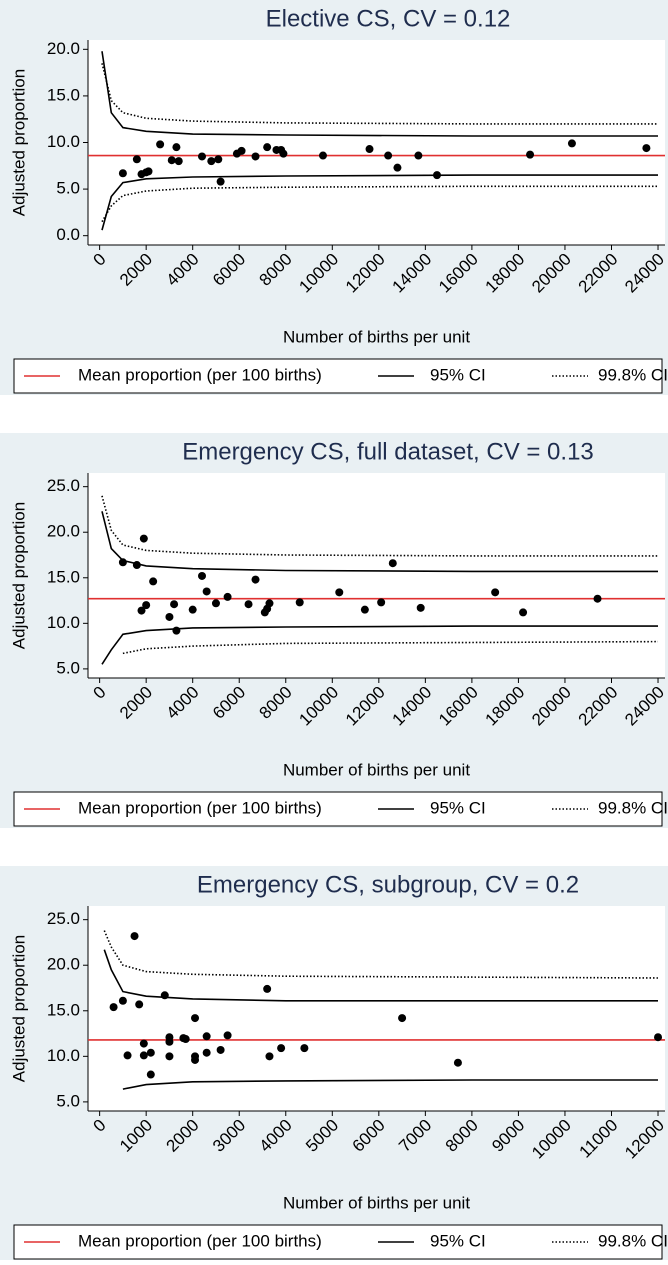 The height and width of the screenshot is (1265, 668). I want to click on y-tick-label: 0.0, so click(68, 234).